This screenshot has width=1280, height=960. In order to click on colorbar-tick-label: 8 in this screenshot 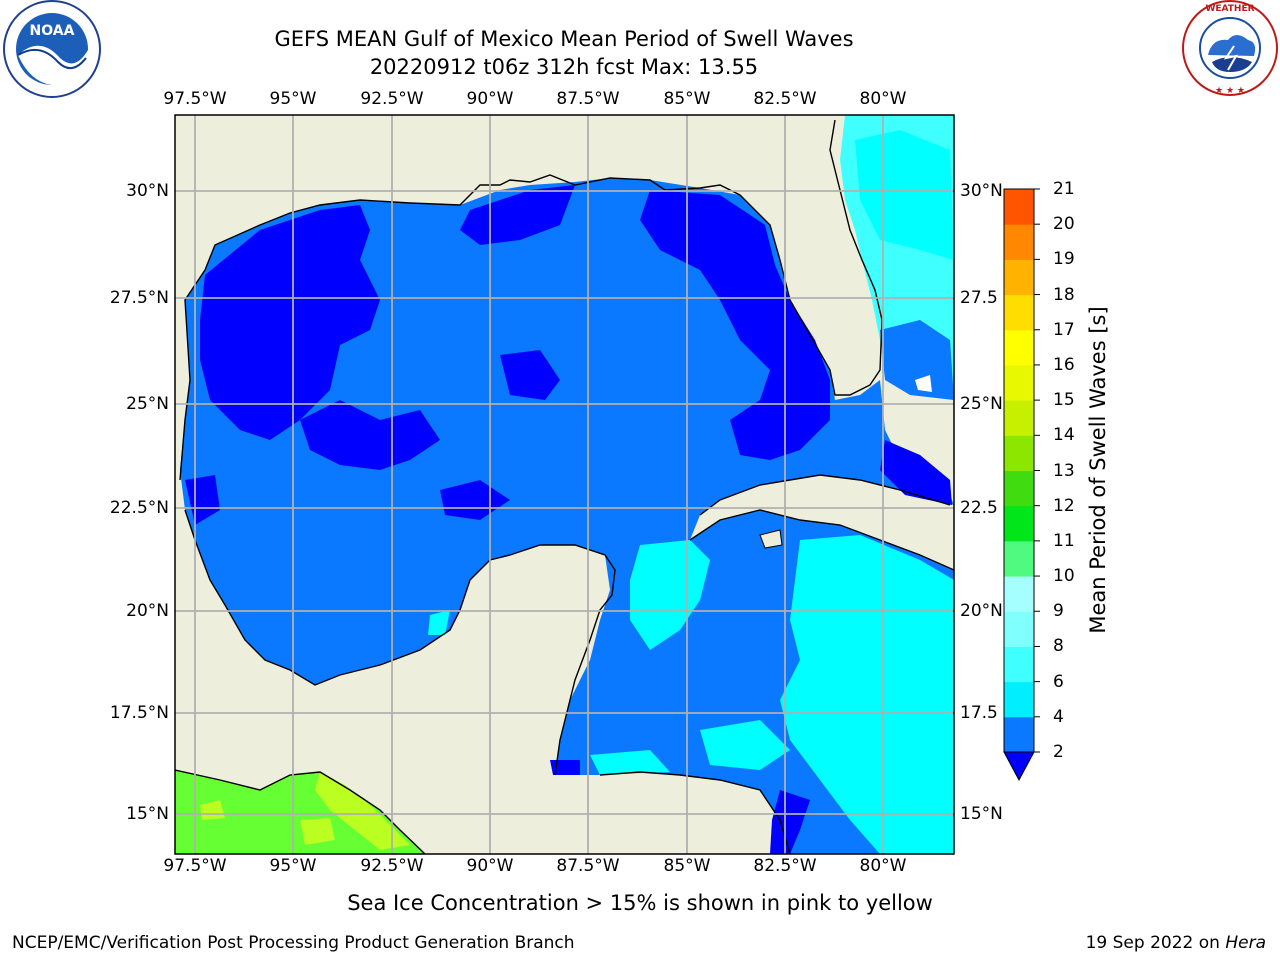, I will do `click(1058, 646)`.